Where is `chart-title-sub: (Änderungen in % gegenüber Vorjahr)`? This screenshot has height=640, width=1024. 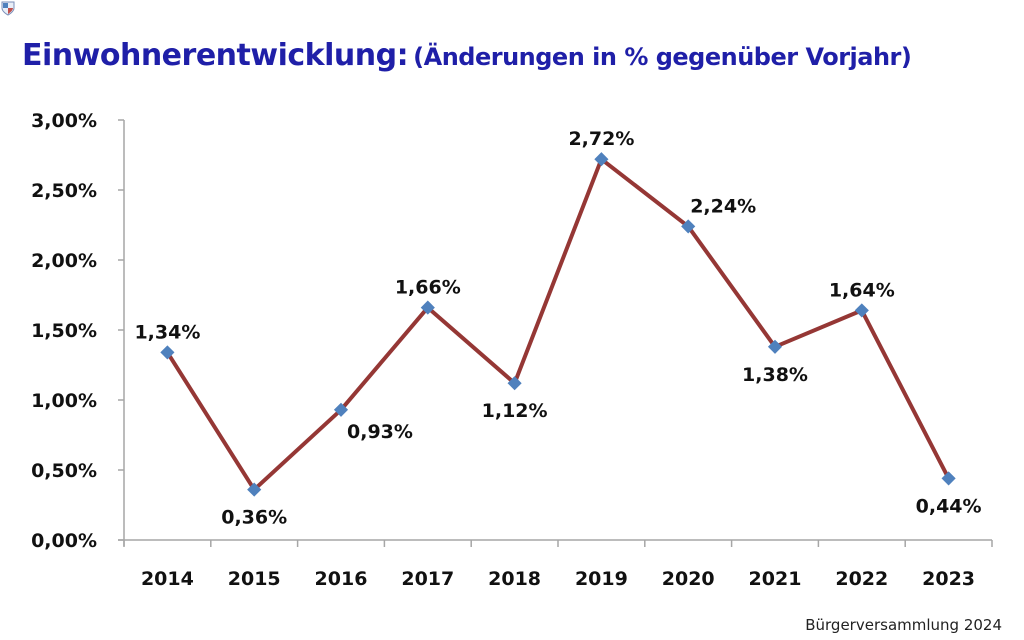 chart-title-sub: (Änderungen in % gegenüber Vorjahr) is located at coordinates (662, 57).